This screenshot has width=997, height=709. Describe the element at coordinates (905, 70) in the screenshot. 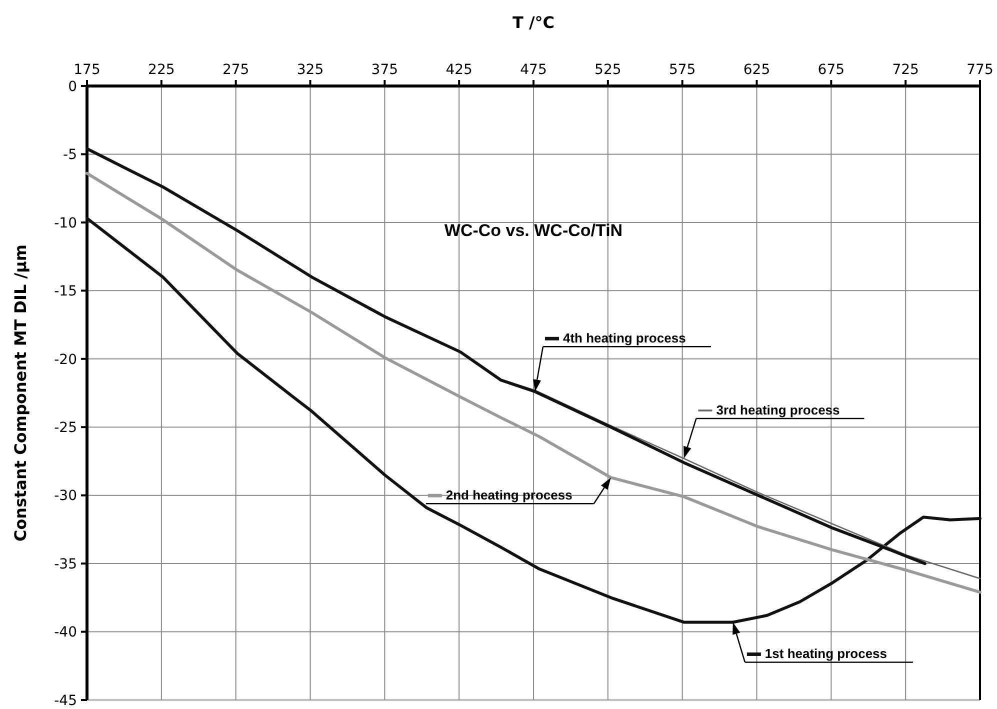

I see `x-tick-label: 725` at that location.